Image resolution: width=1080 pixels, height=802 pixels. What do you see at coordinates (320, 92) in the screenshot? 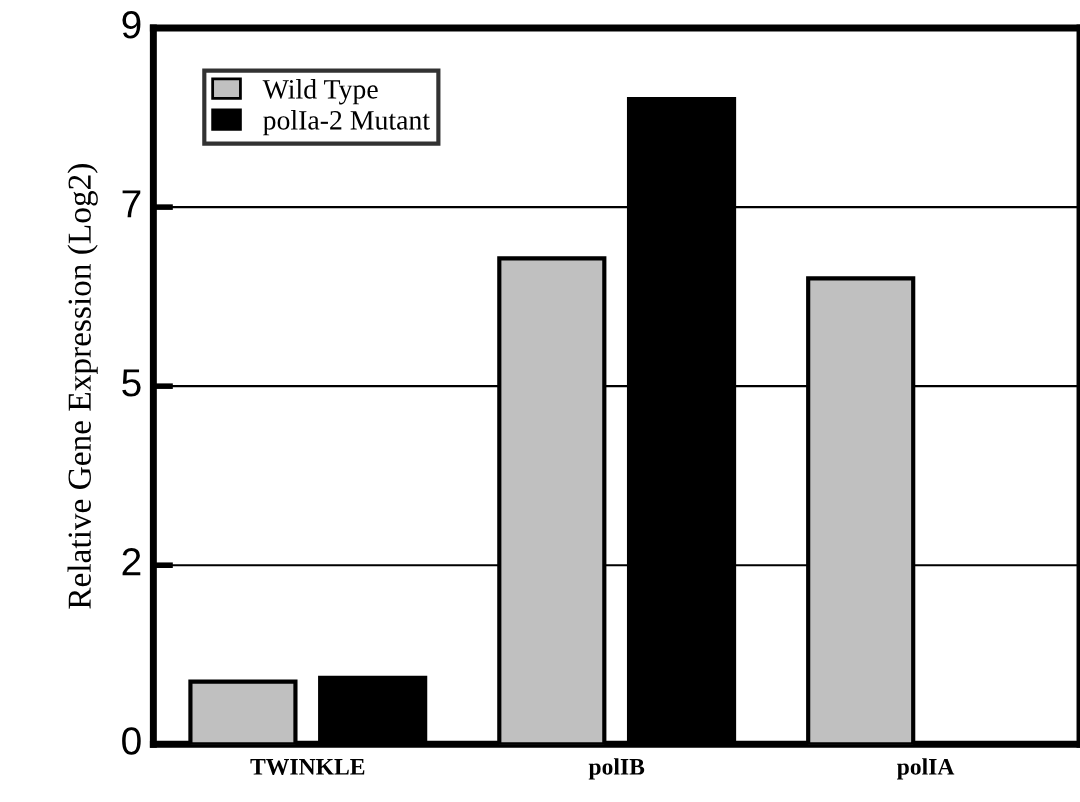
I see `legend-label: Wild Type` at bounding box center [320, 92].